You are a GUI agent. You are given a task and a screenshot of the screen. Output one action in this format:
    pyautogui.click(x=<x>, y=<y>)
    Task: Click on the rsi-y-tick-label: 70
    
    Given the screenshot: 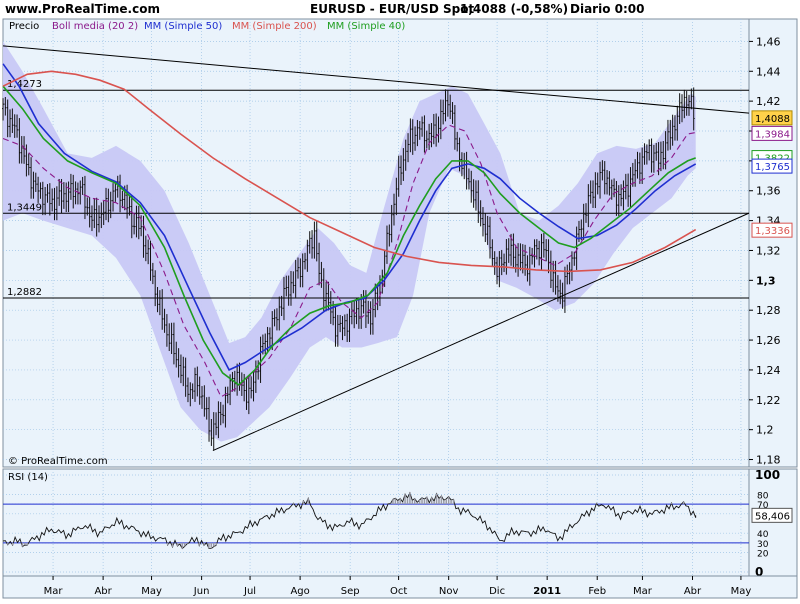 What is the action you would take?
    pyautogui.click(x=763, y=506)
    